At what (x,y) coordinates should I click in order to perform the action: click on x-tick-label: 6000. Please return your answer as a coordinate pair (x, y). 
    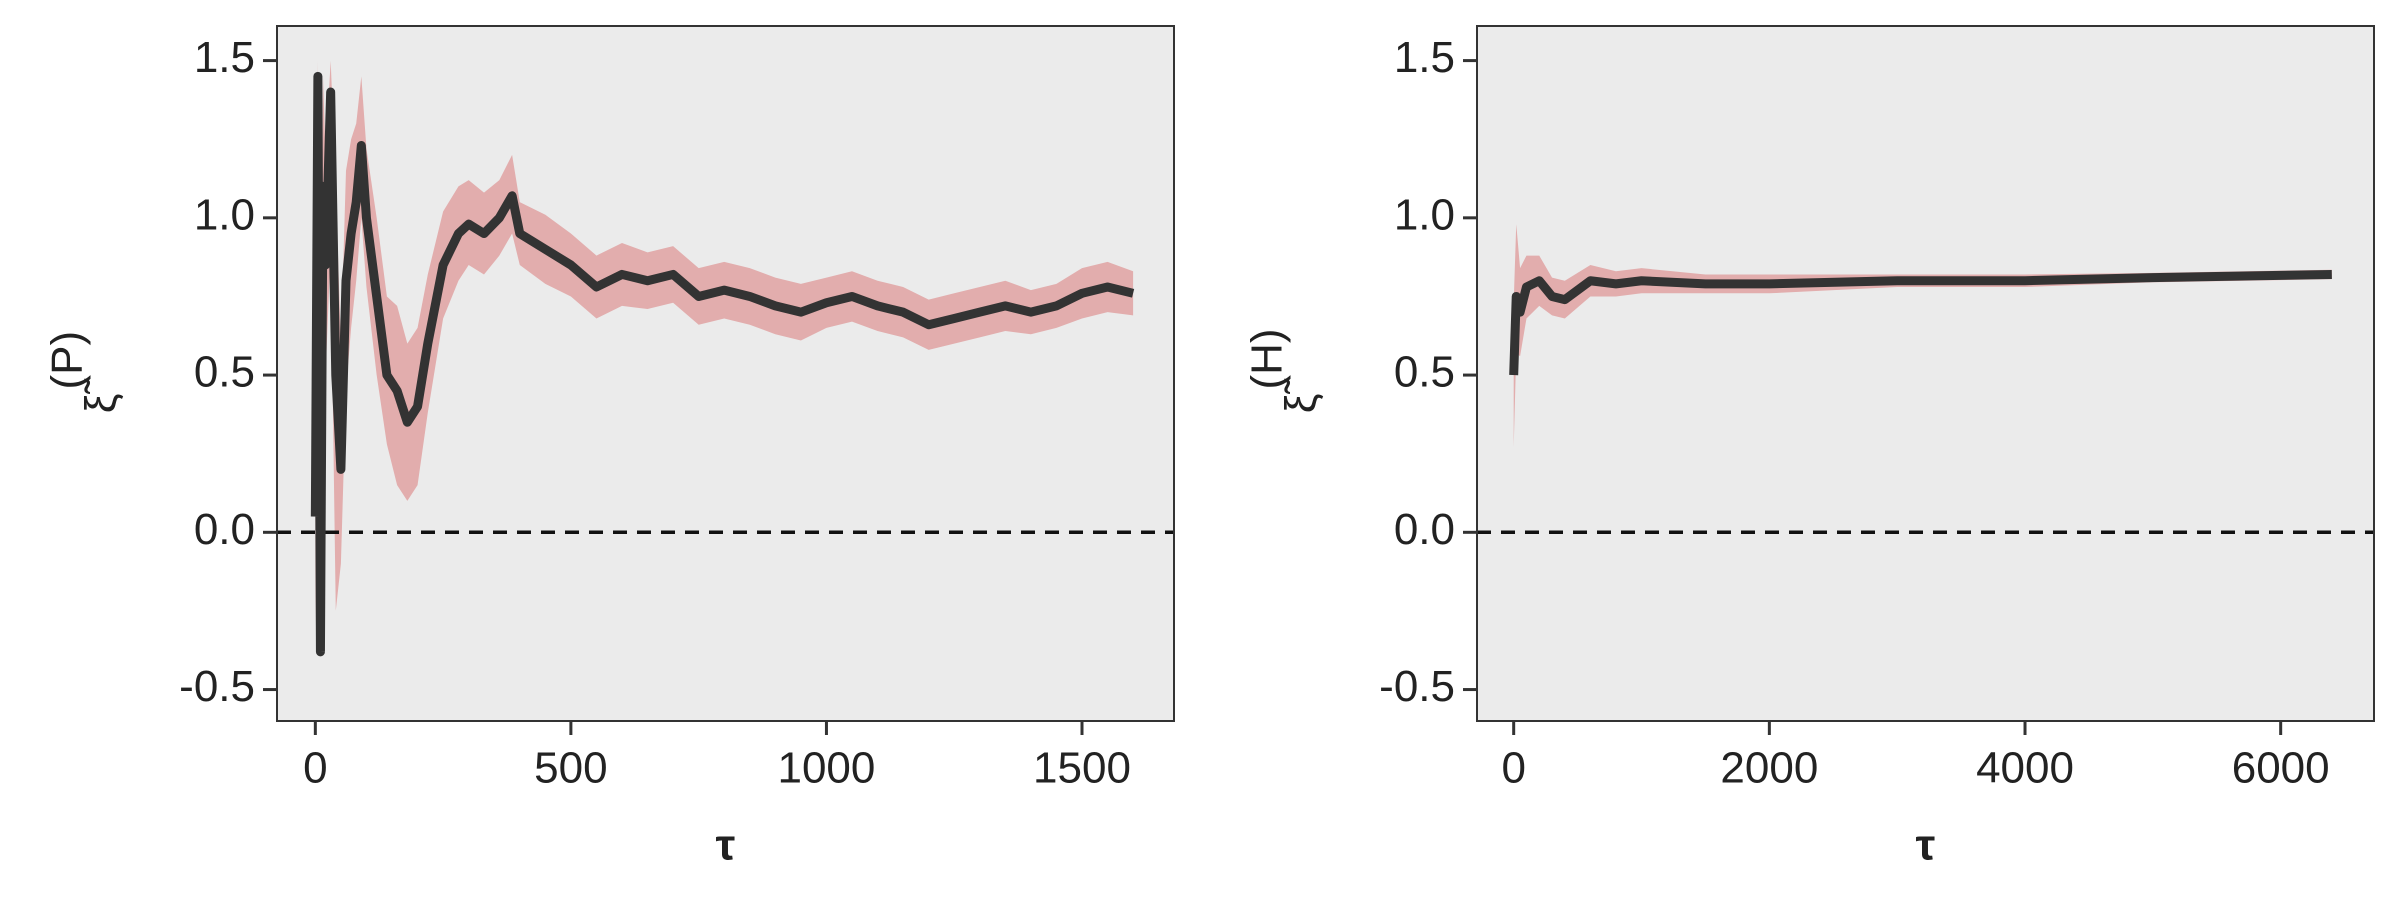
    Looking at the image, I should click on (2281, 768).